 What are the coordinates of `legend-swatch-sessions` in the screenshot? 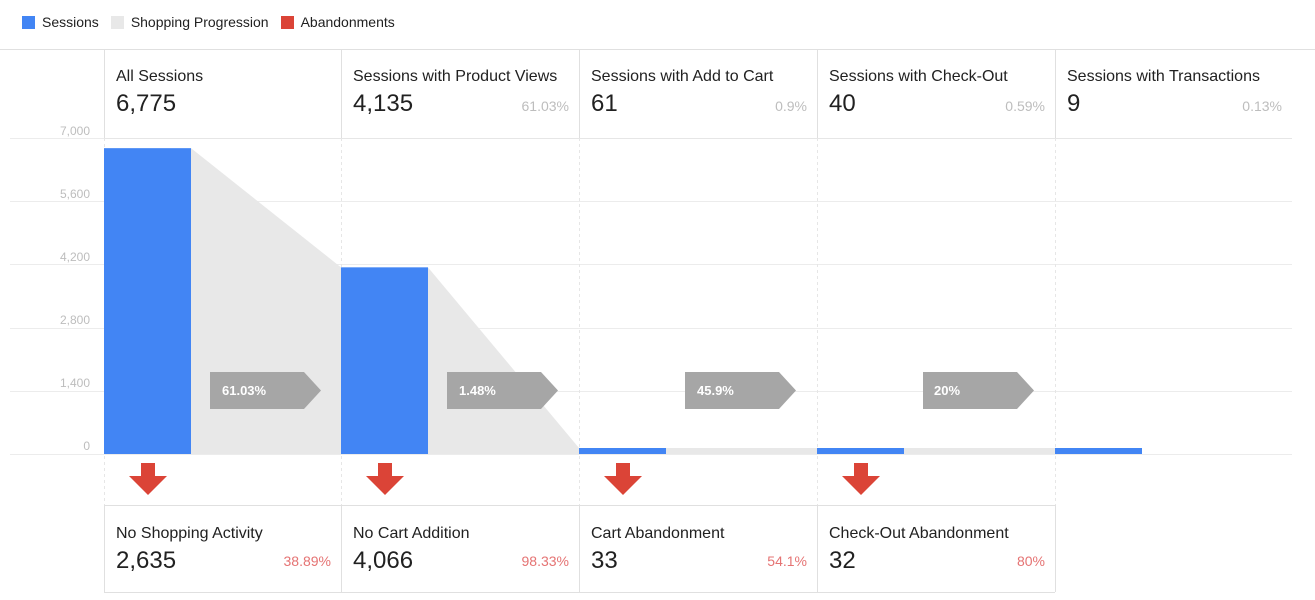 It's located at (28, 22).